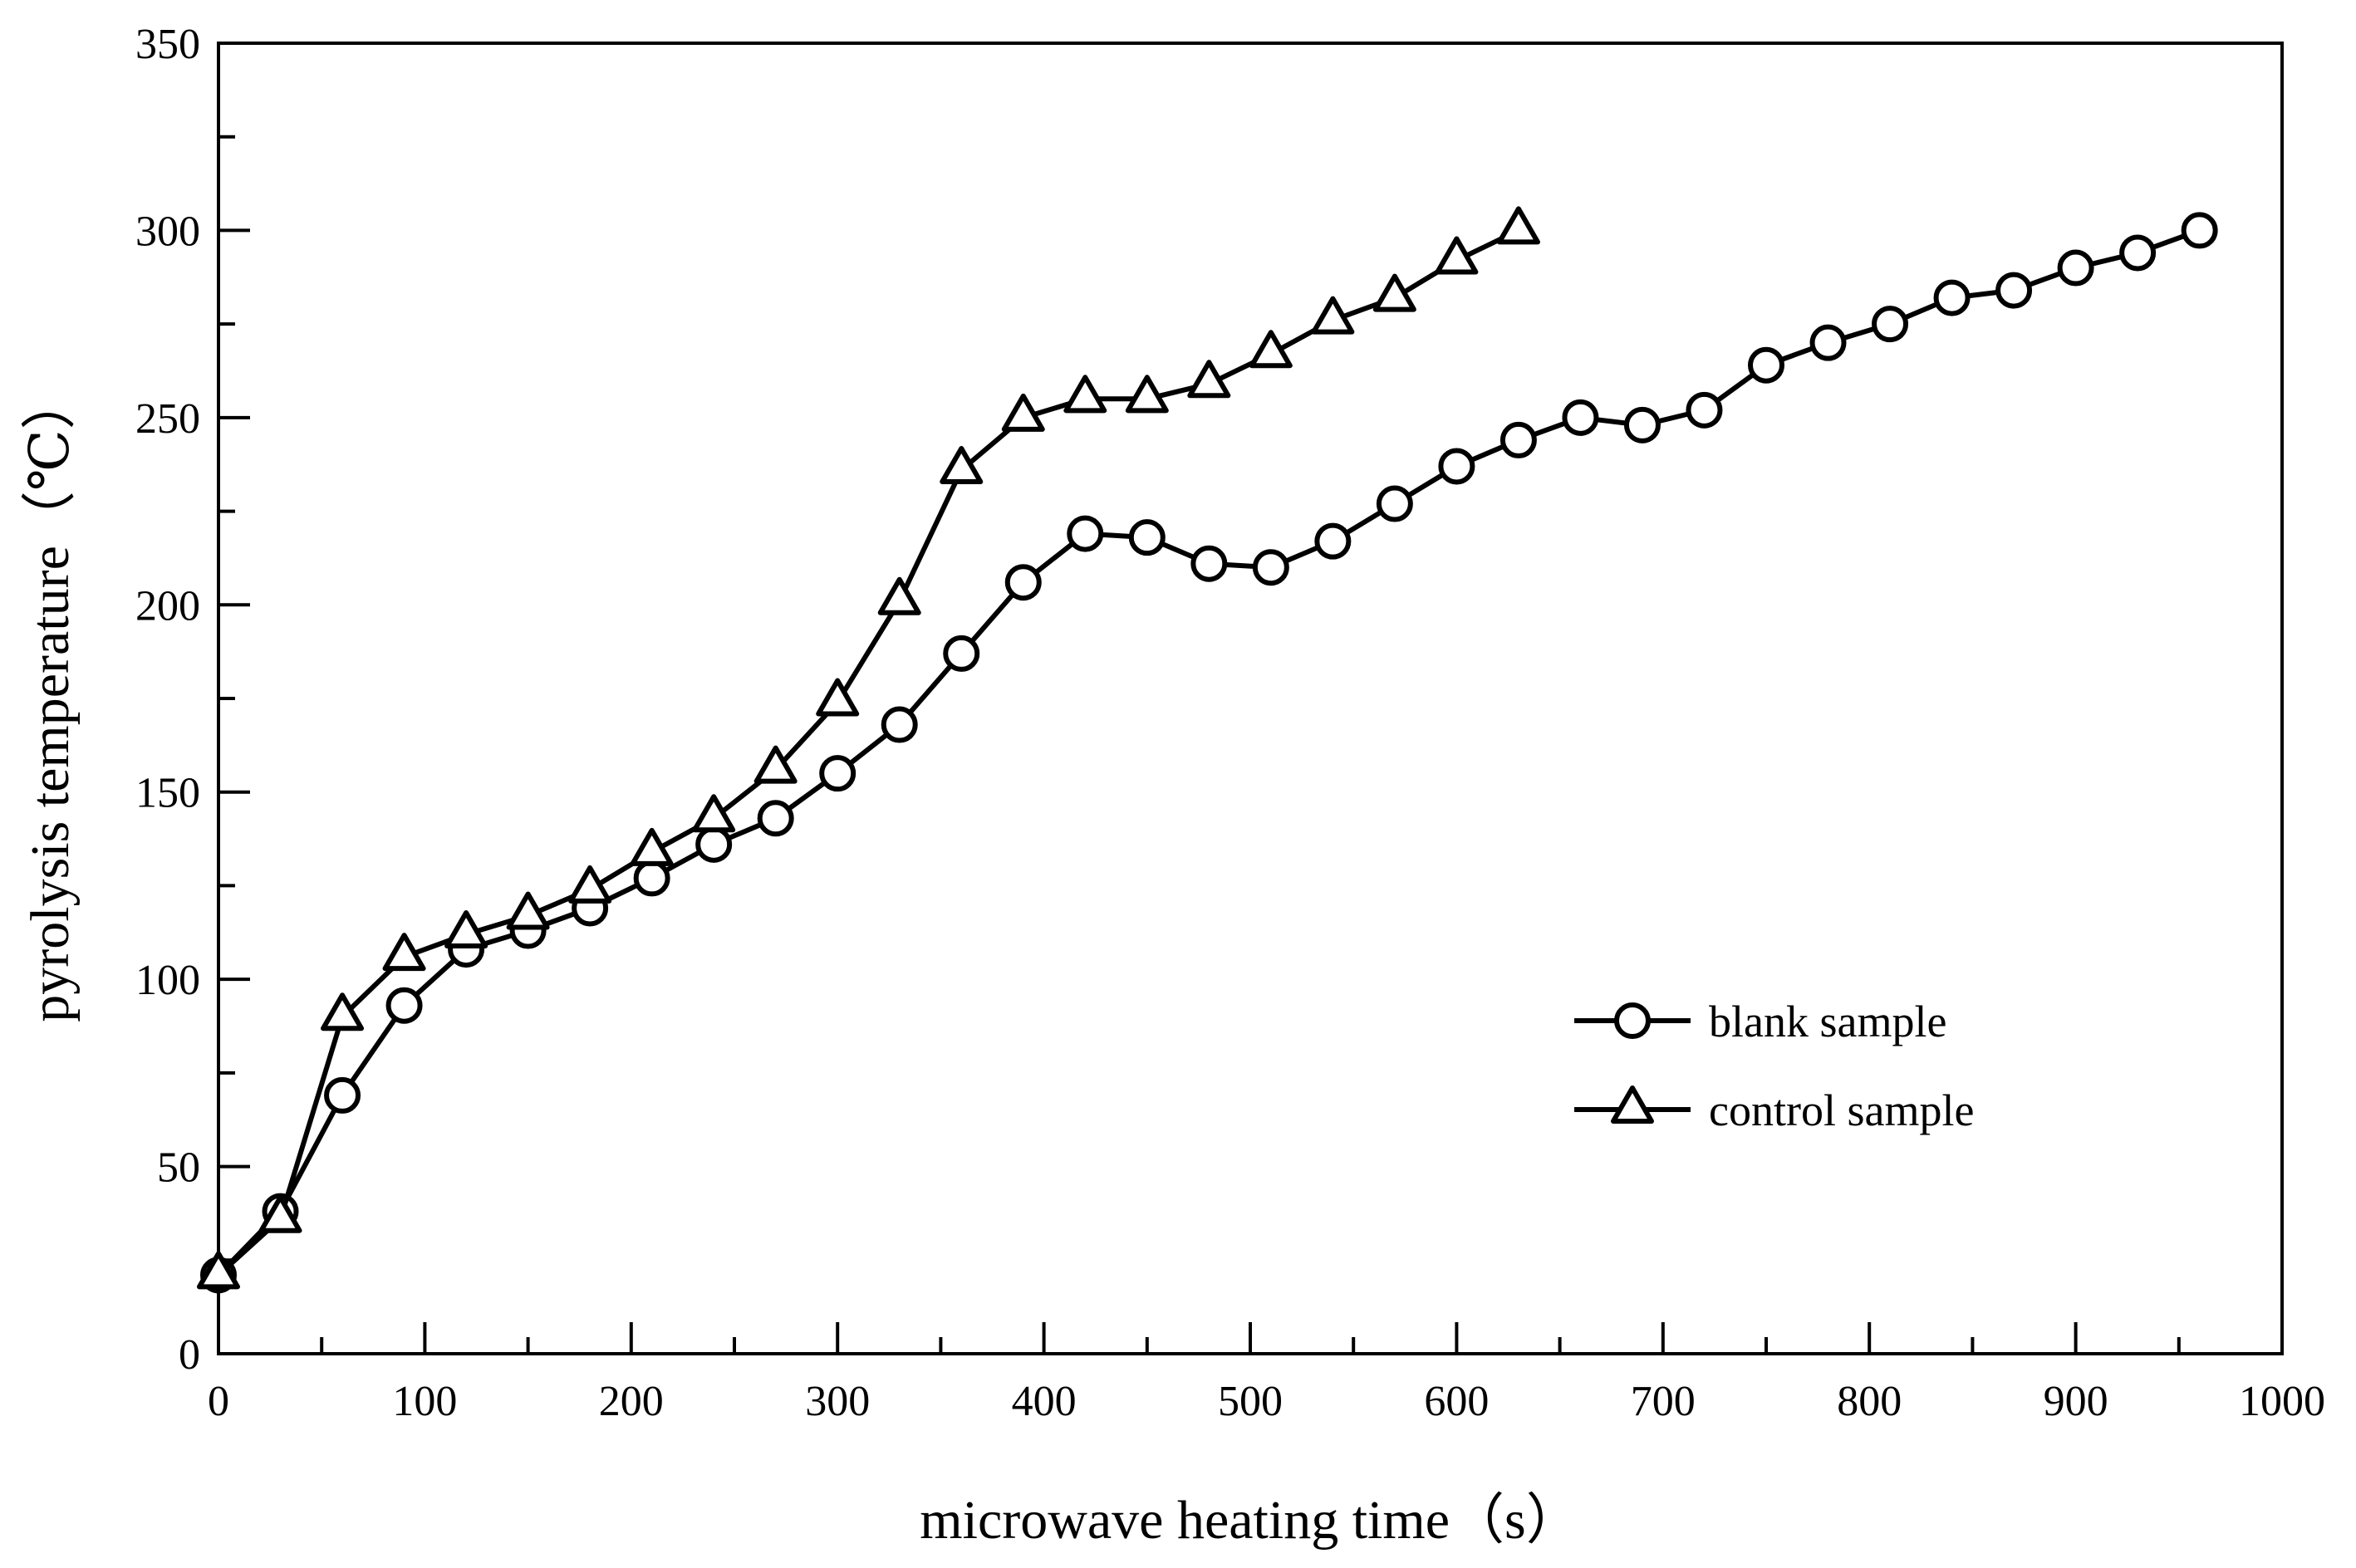 The height and width of the screenshot is (1568, 2356). Describe the element at coordinates (1044, 1401) in the screenshot. I see `x-tick-label: 400` at that location.